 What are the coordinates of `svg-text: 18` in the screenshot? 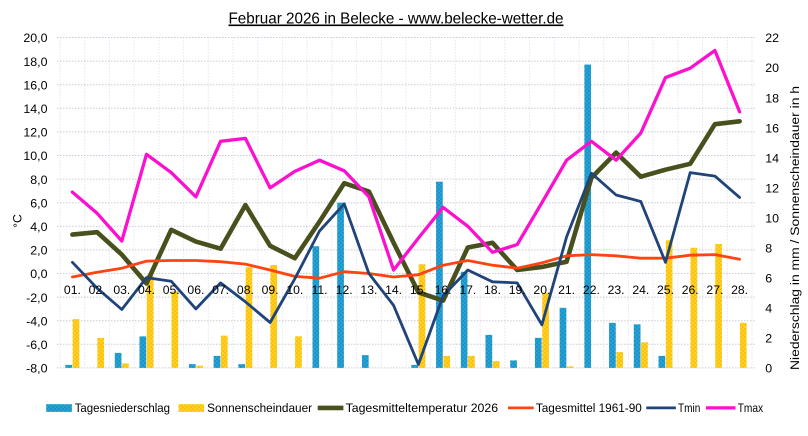 It's located at (772, 98).